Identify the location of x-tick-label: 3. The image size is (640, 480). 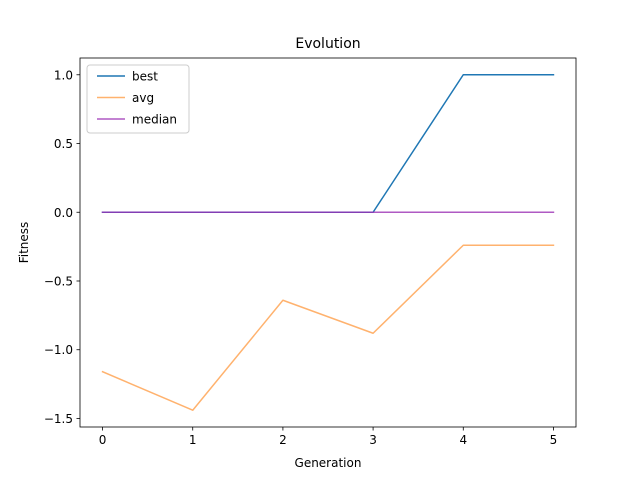
(373, 440).